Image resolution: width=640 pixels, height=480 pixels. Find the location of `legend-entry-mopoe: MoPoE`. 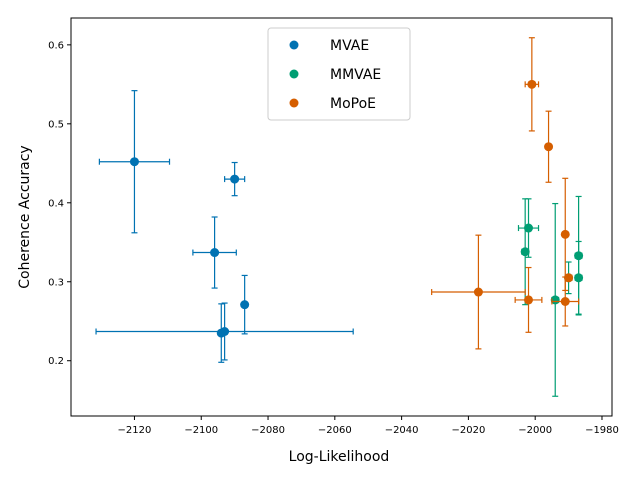

legend-entry-mopoe: MoPoE is located at coordinates (332, 104).